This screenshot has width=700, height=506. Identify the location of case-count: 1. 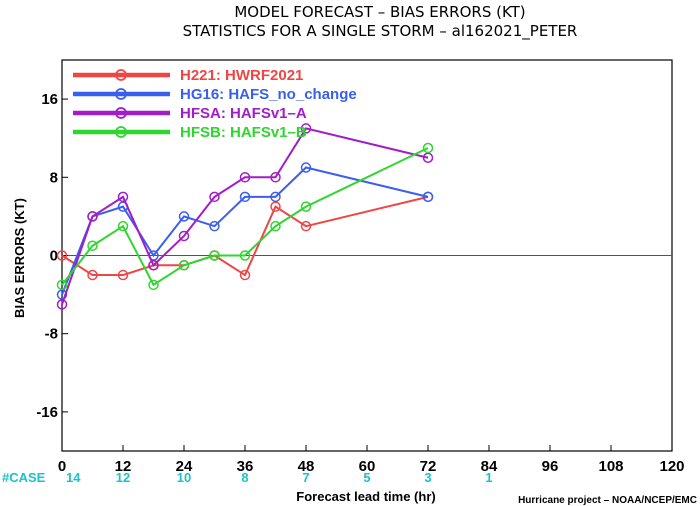
(488, 477).